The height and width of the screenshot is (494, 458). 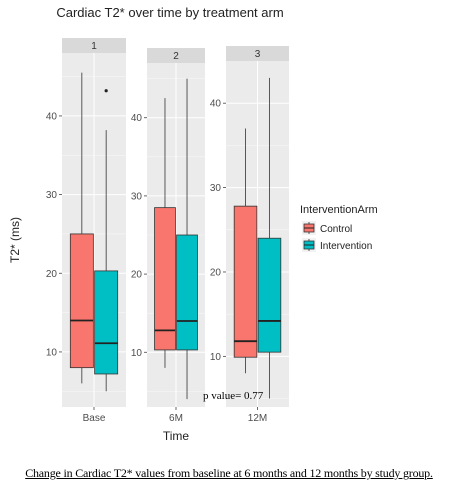 I want to click on facet-2: 2 10 20 30 40 6M, so click(x=168, y=236).